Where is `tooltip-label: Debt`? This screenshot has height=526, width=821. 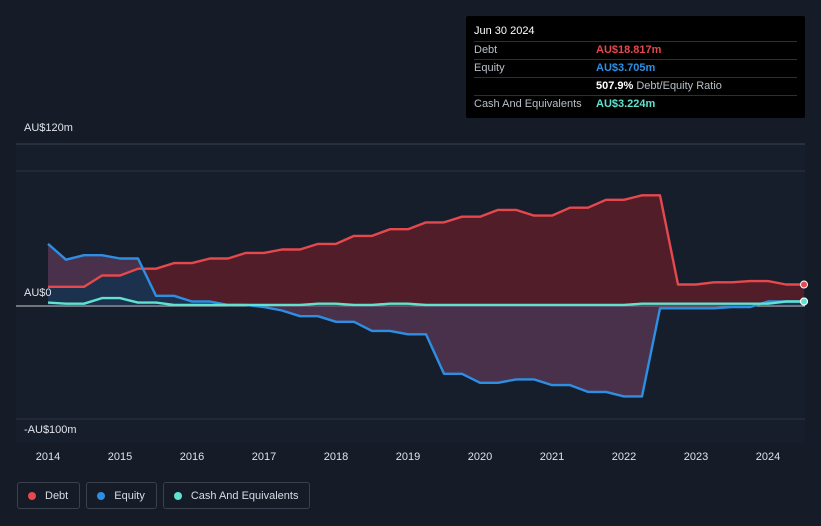 tooltip-label: Debt is located at coordinates (486, 50).